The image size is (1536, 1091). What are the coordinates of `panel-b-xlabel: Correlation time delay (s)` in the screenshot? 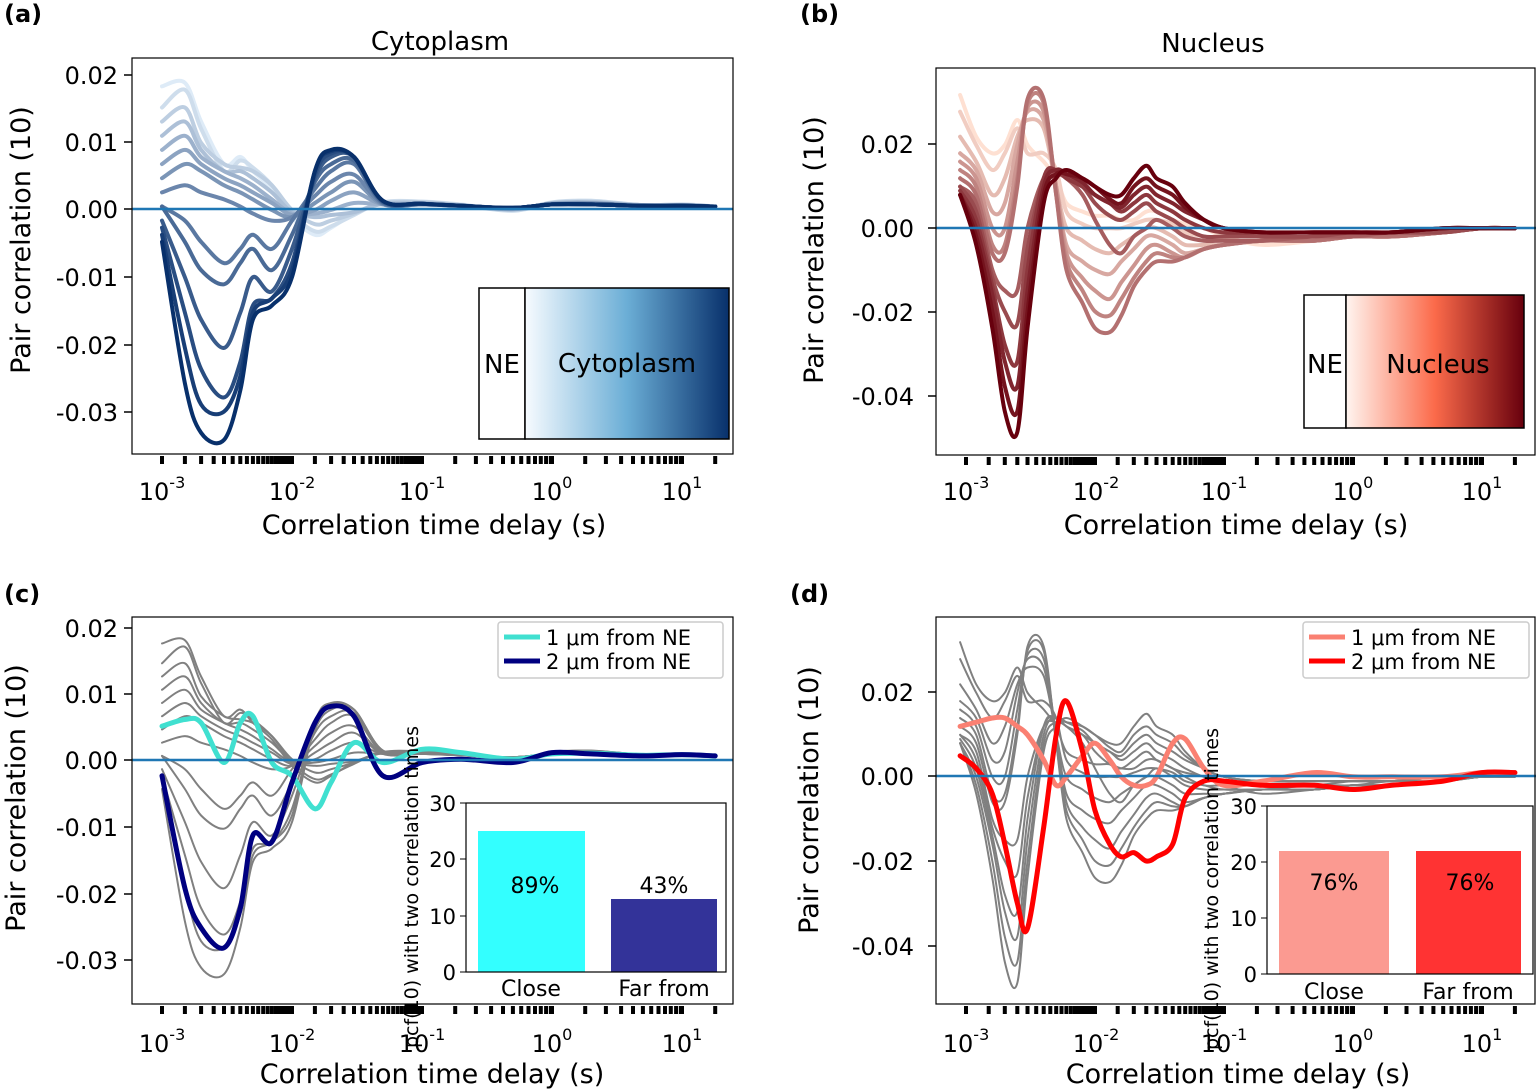 It's located at (1236, 525).